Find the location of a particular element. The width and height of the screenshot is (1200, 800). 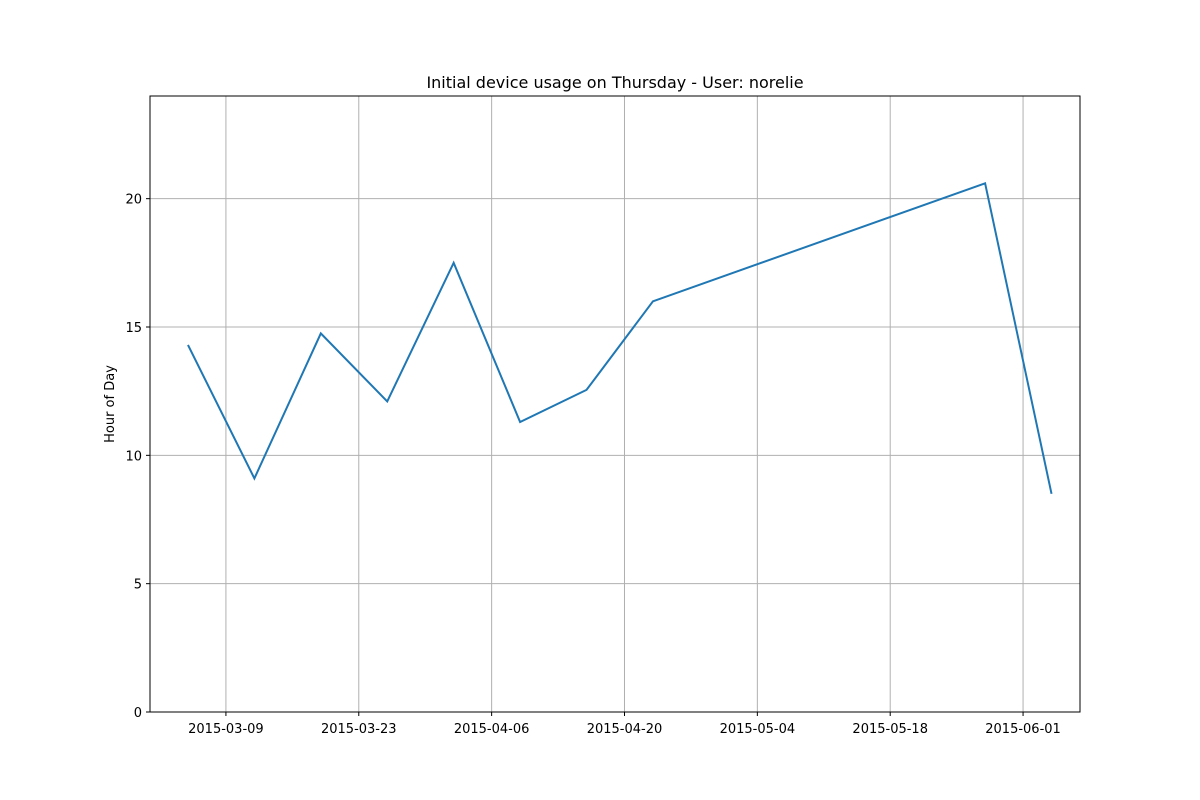

y-tick-label: 15 is located at coordinates (133, 328).